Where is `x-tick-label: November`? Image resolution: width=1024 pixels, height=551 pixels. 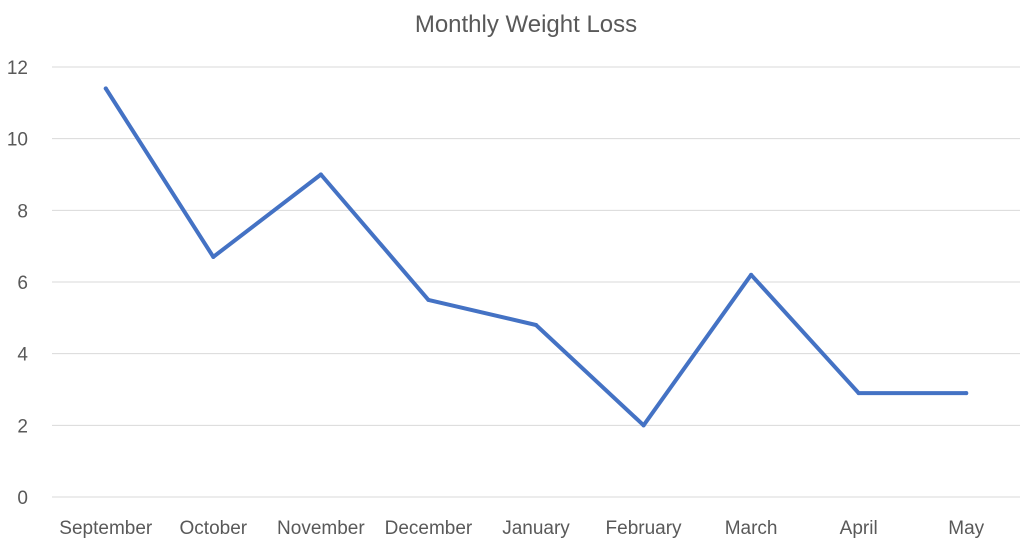 x-tick-label: November is located at coordinates (321, 528).